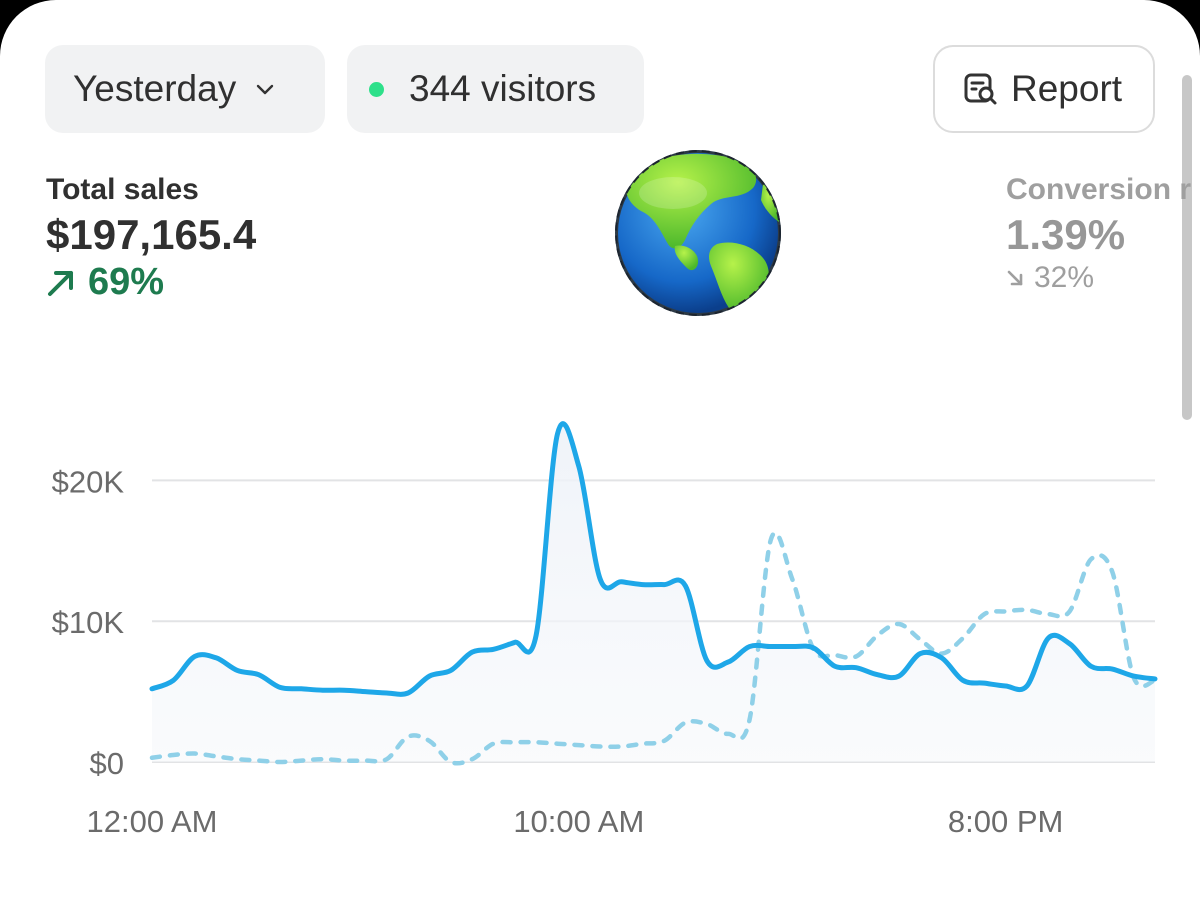 Image resolution: width=1200 pixels, height=900 pixels. I want to click on arrow-up-right-icon, so click(60, 283).